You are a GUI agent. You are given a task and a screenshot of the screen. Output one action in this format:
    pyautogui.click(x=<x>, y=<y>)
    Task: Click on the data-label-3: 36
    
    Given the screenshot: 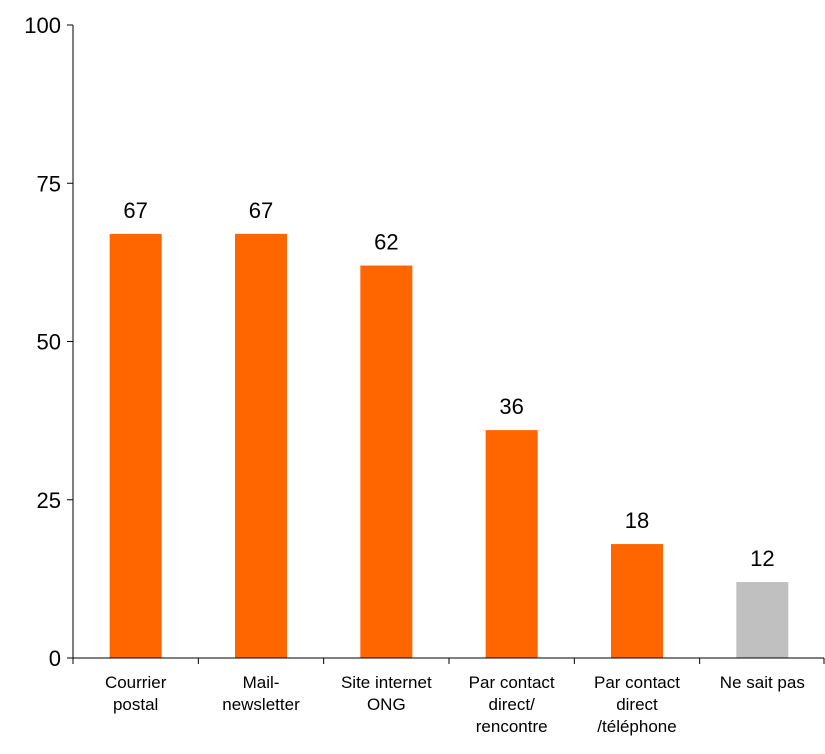 What is the action you would take?
    pyautogui.click(x=511, y=406)
    